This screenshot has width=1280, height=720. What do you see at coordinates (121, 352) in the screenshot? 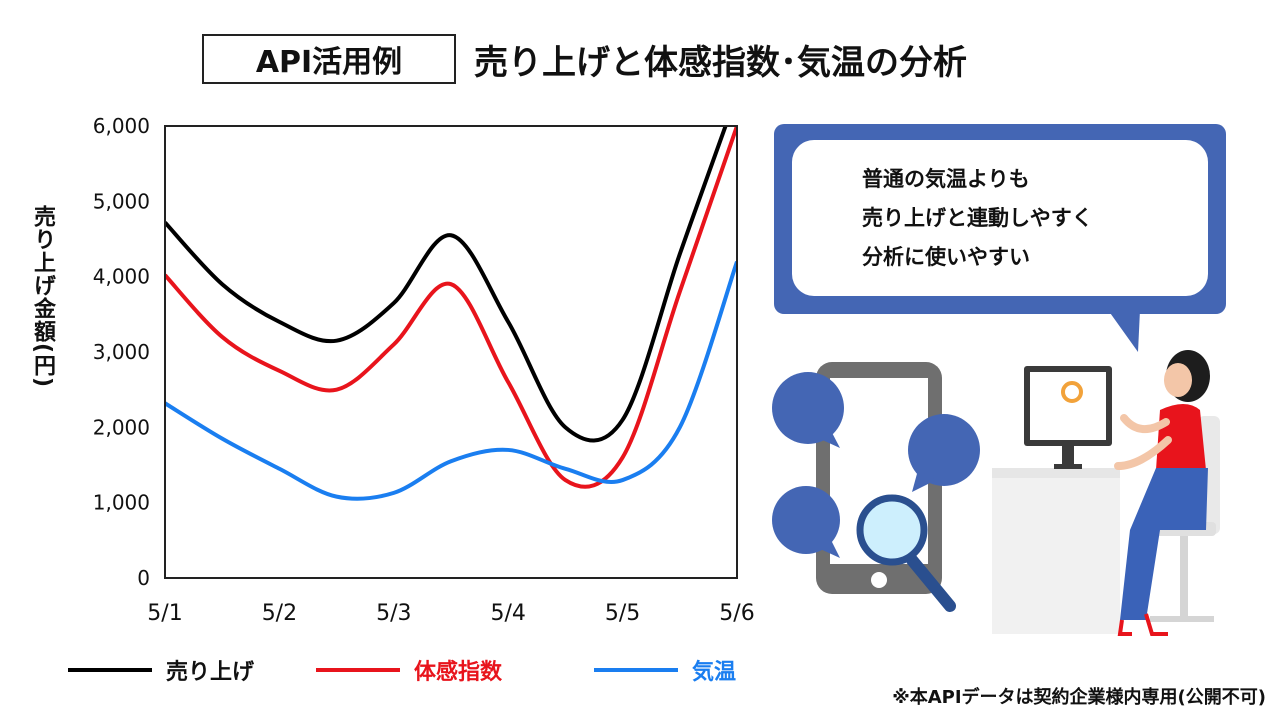
I see `y-tick-label: 3,000` at bounding box center [121, 352].